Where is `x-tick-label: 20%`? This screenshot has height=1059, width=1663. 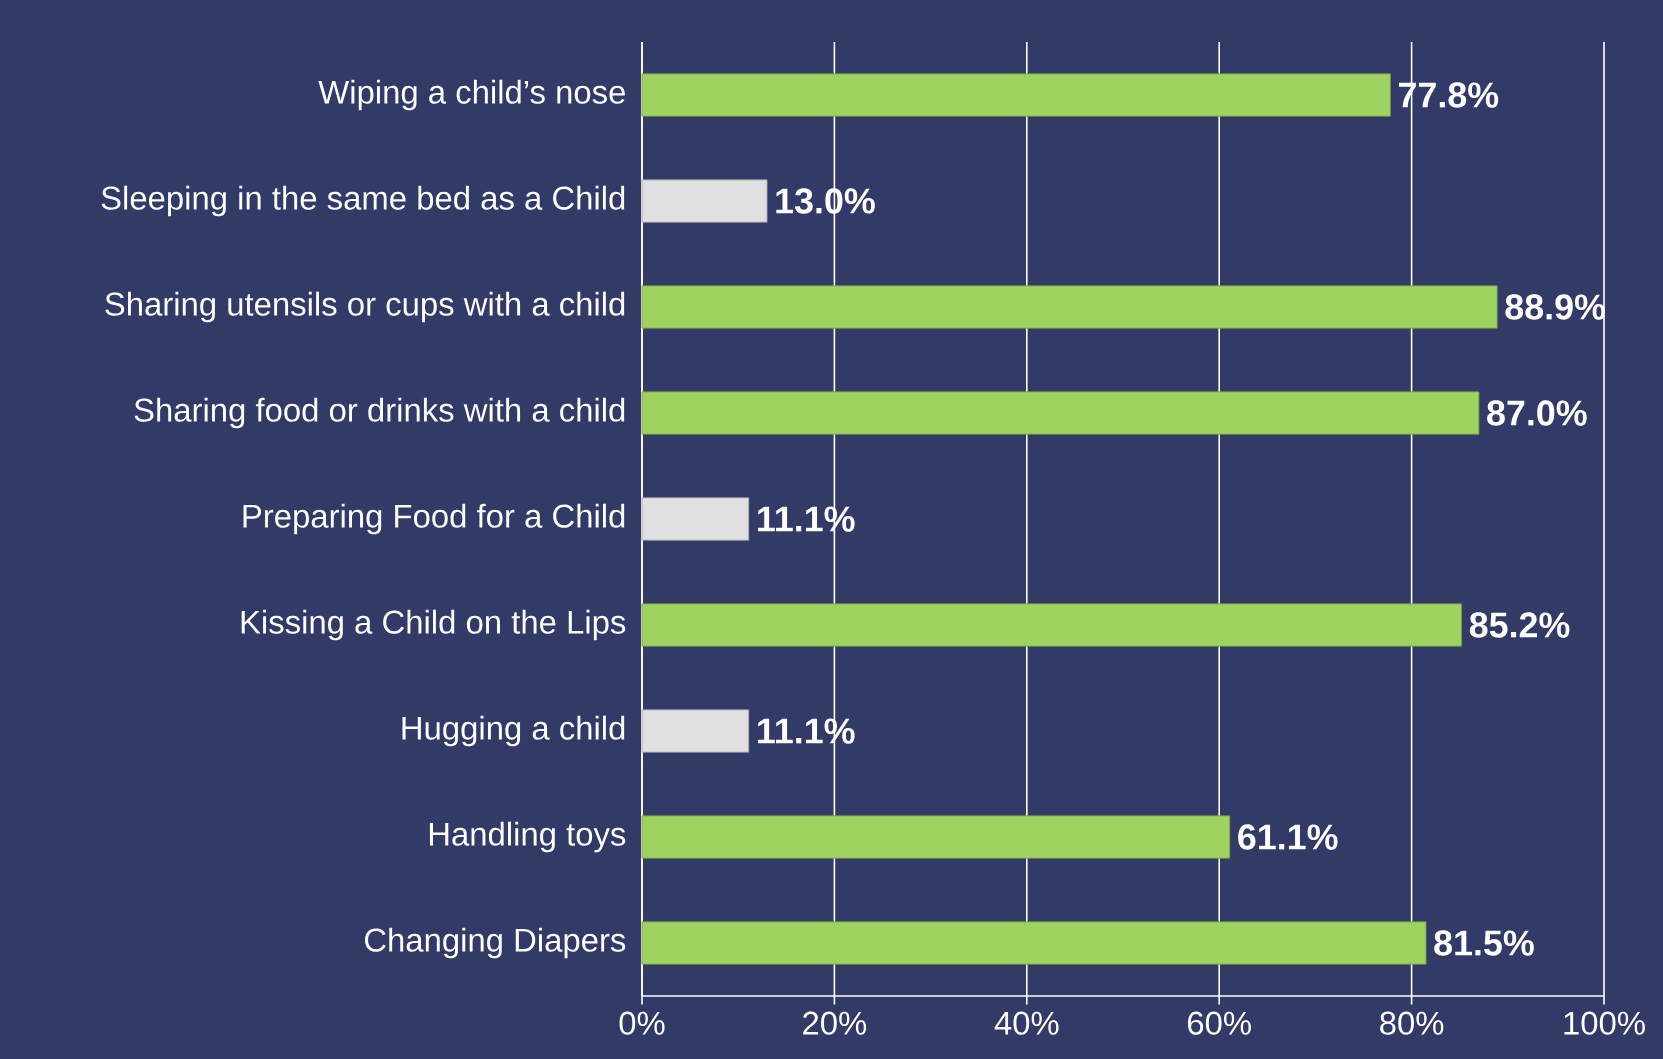
x-tick-label: 20% is located at coordinates (835, 1023).